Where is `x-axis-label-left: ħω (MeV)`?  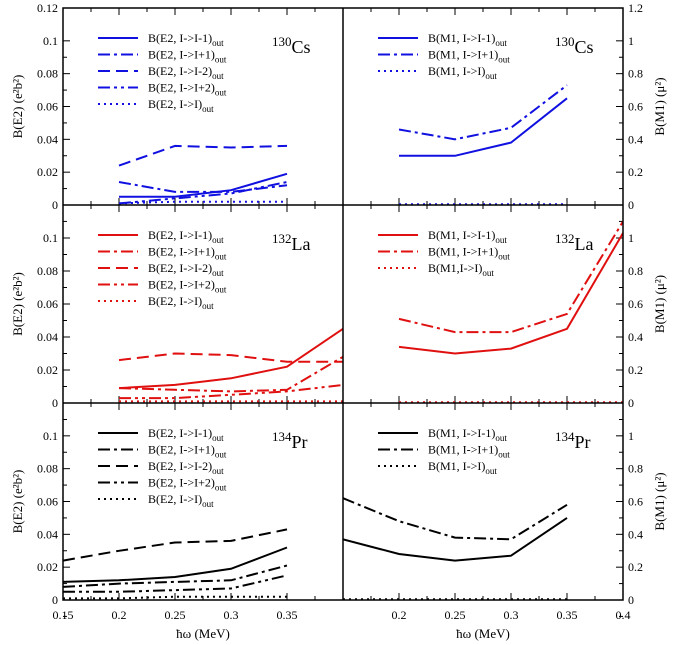
x-axis-label-left: ħω (MeV) is located at coordinates (203, 633).